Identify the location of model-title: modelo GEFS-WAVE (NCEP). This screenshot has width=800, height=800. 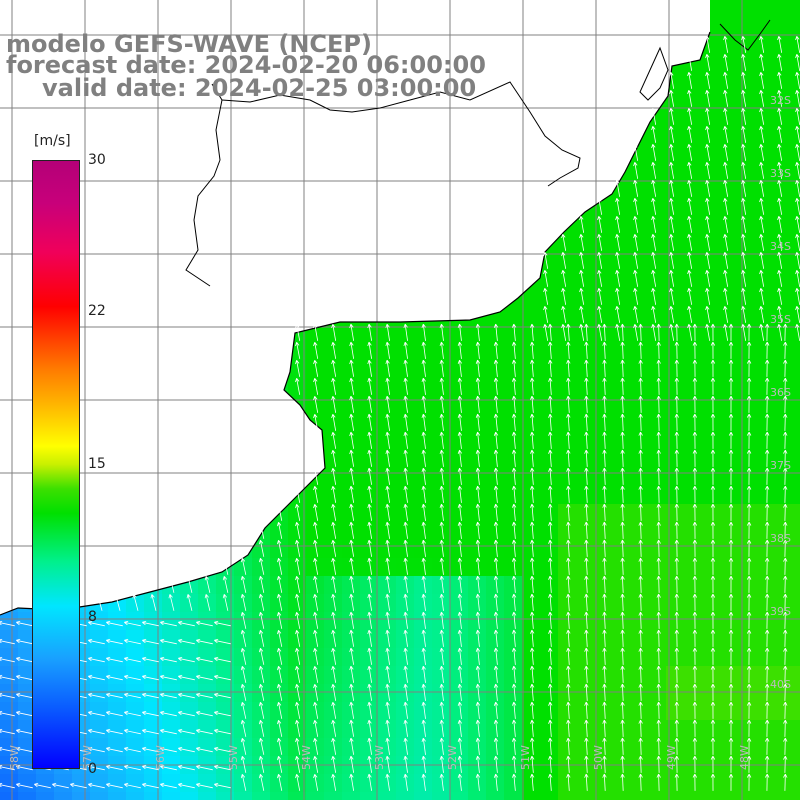
(189, 44).